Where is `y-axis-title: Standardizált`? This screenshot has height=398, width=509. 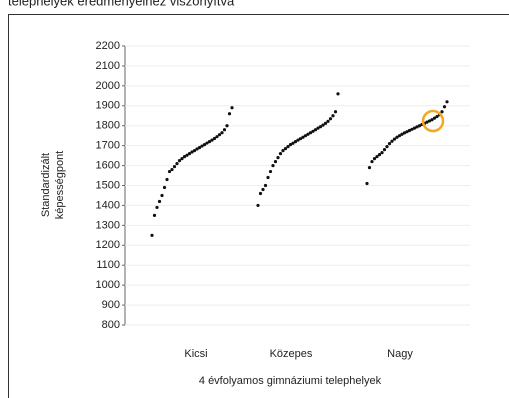
y-axis-title: Standardizált is located at coordinates (46, 185).